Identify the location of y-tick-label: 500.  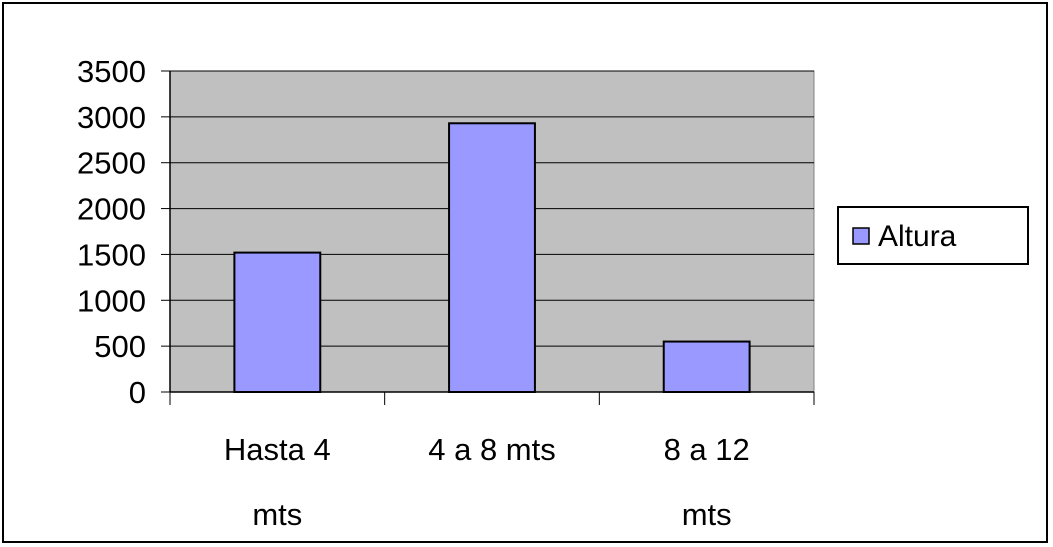
(120, 346).